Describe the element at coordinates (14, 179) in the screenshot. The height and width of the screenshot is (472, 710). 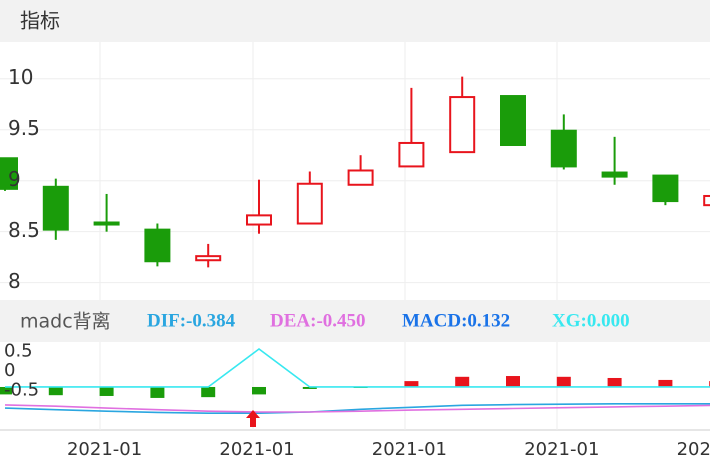
I see `y-tick-label: 9` at that location.